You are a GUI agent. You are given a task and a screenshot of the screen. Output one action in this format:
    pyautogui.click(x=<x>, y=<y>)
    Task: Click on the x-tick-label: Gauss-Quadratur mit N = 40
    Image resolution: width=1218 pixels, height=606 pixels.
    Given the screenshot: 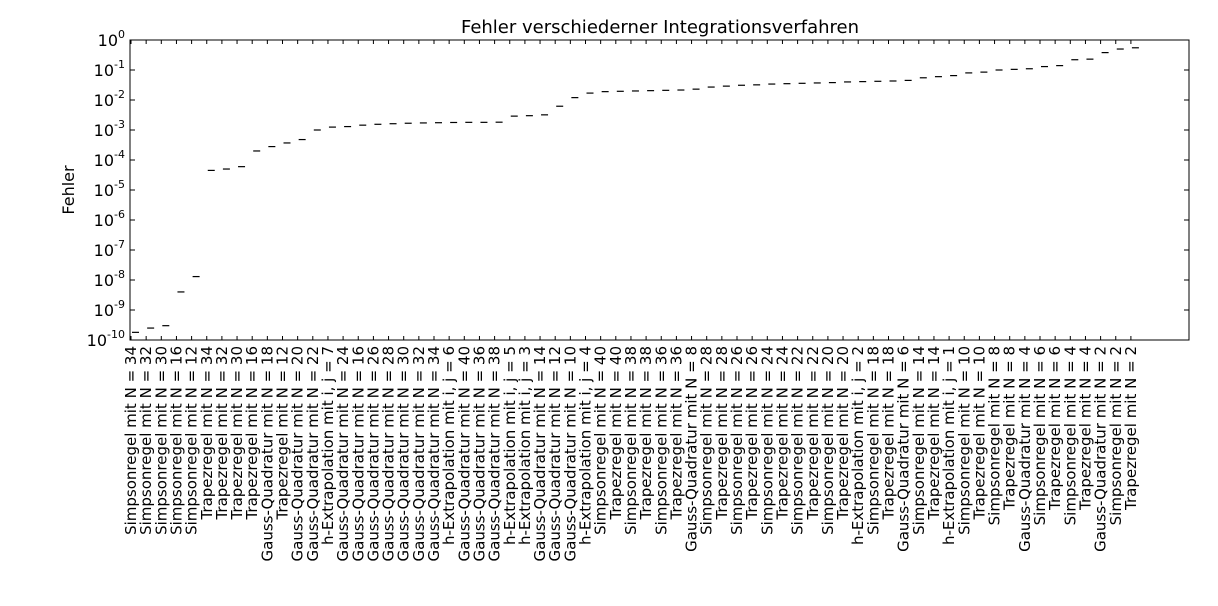 What is the action you would take?
    pyautogui.click(x=464, y=453)
    